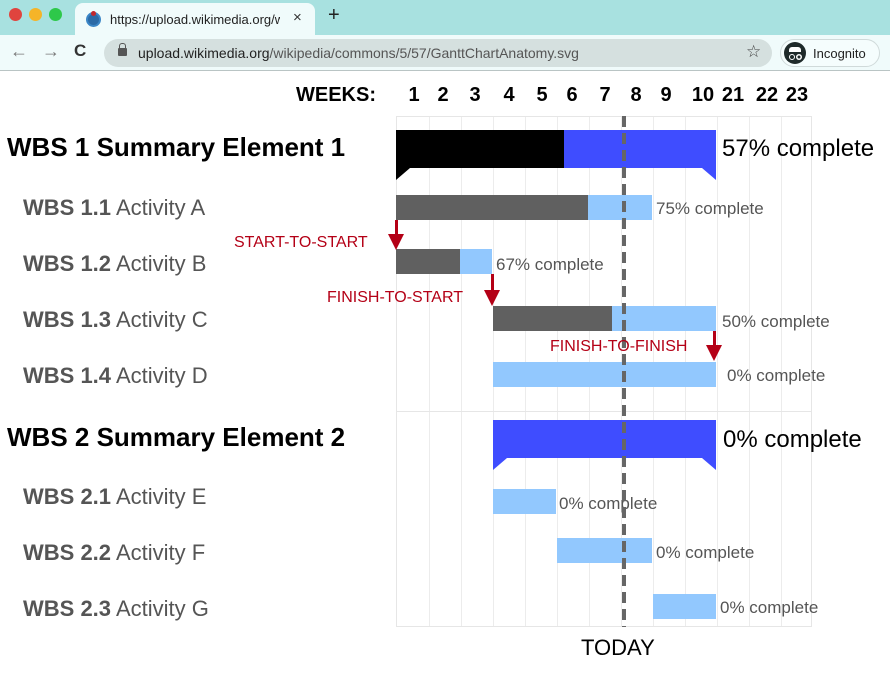  I want to click on start-to-start-arrow-icon, so click(396, 235).